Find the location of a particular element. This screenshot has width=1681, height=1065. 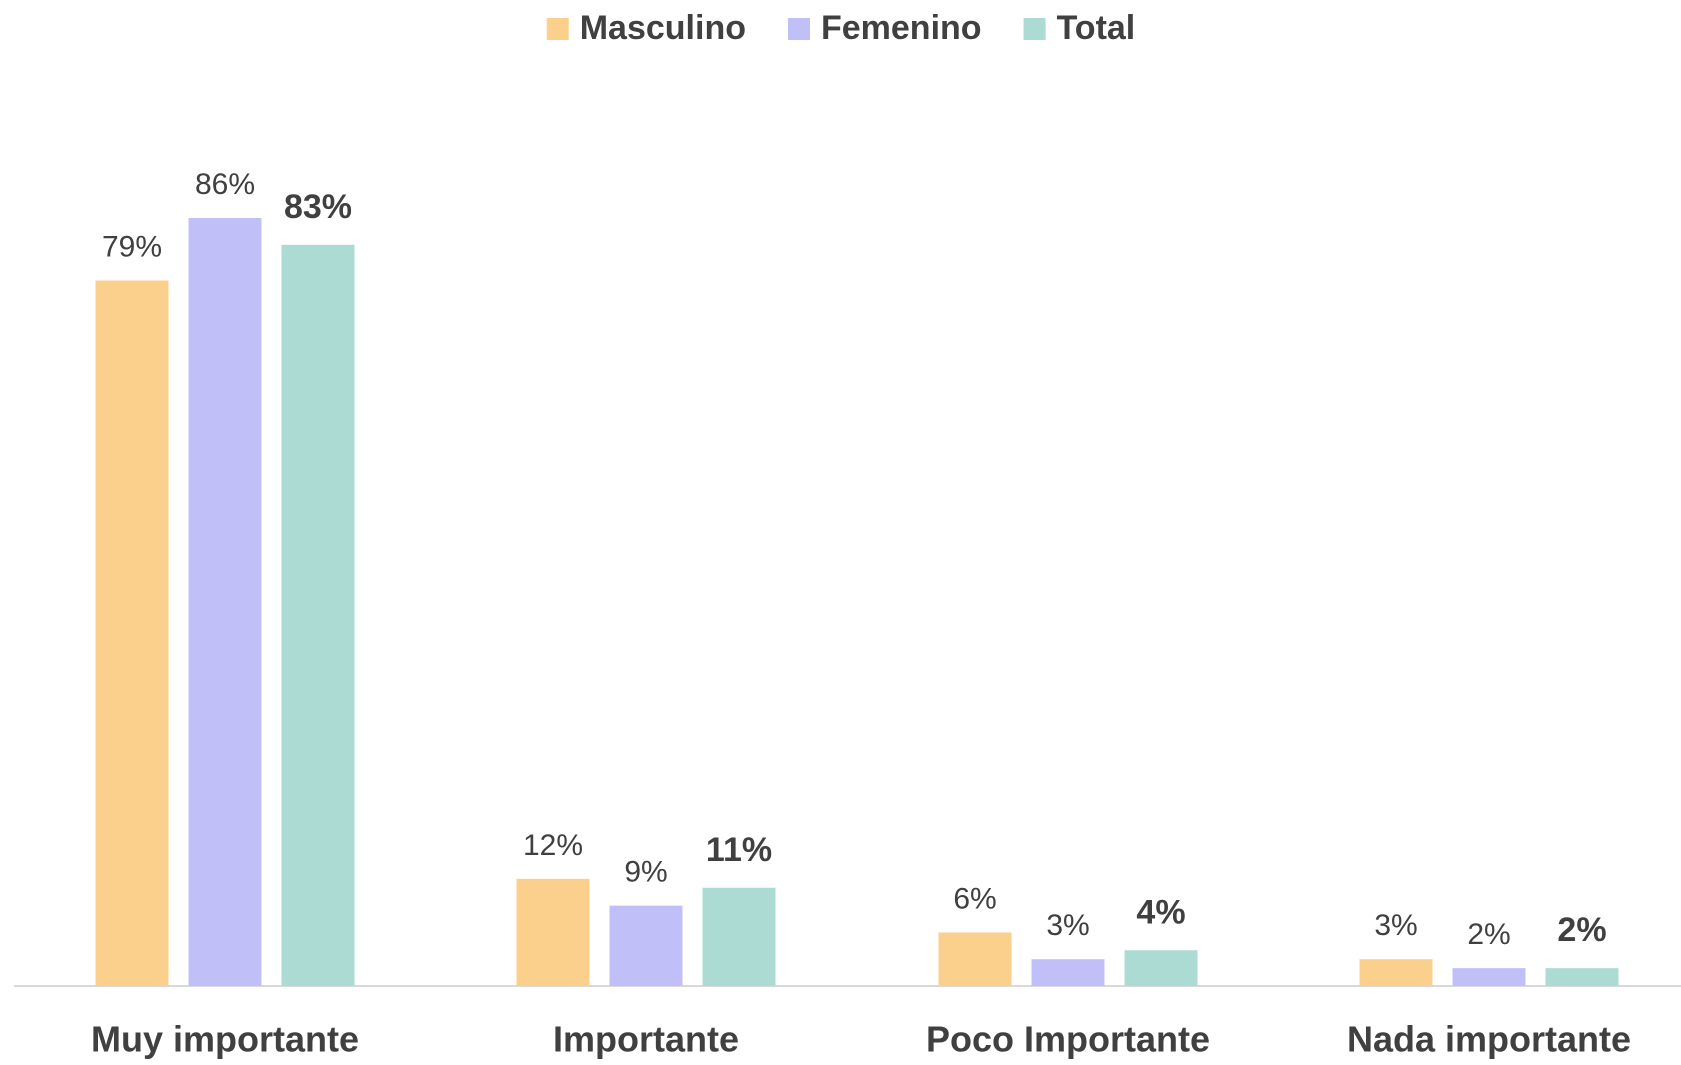

x-tick-label: Importante is located at coordinates (646, 1039).